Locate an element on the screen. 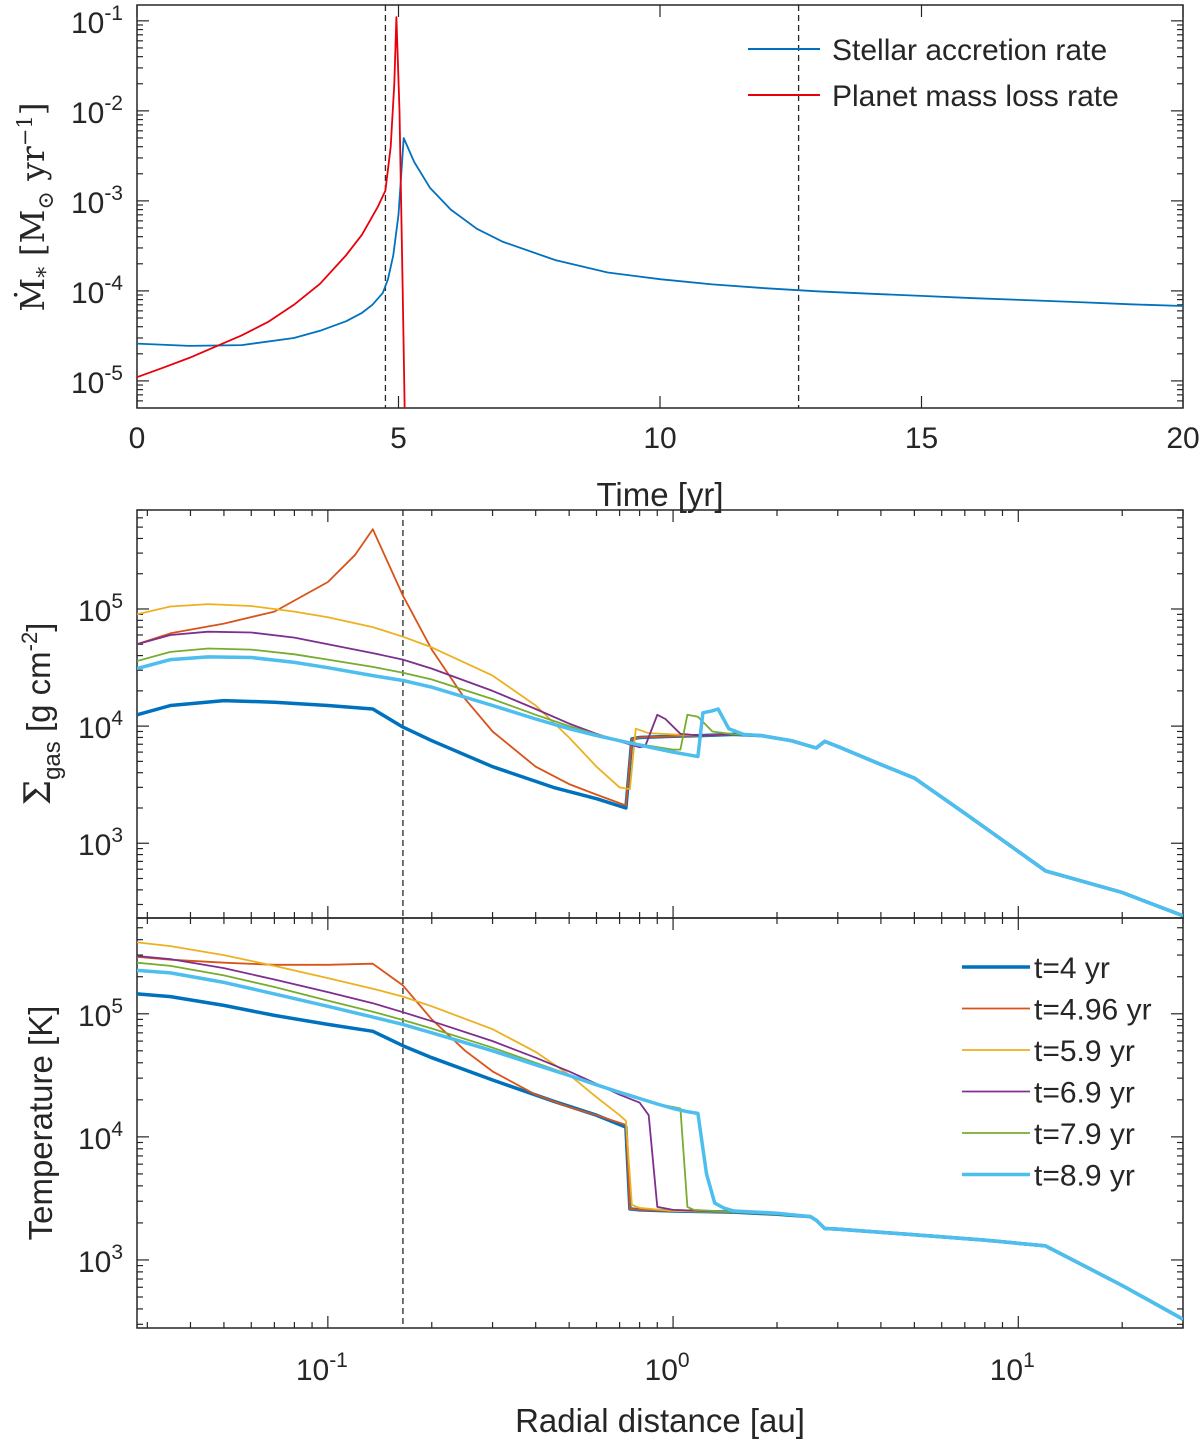  y-tick-label-exp: -5 is located at coordinates (113, 373).